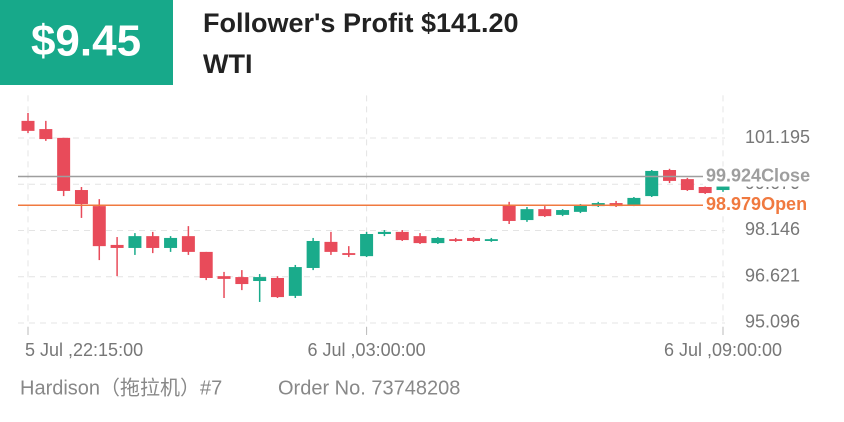  What do you see at coordinates (733, 175) in the screenshot?
I see `reference-value: 99.924` at bounding box center [733, 175].